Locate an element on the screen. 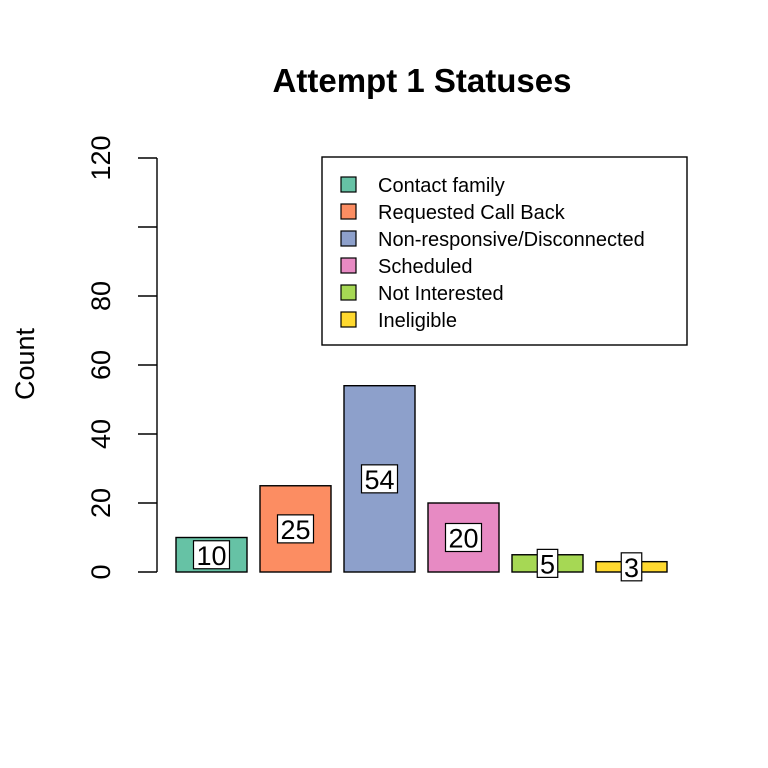 The image size is (768, 768). y-tick-label: 20 is located at coordinates (101, 503).